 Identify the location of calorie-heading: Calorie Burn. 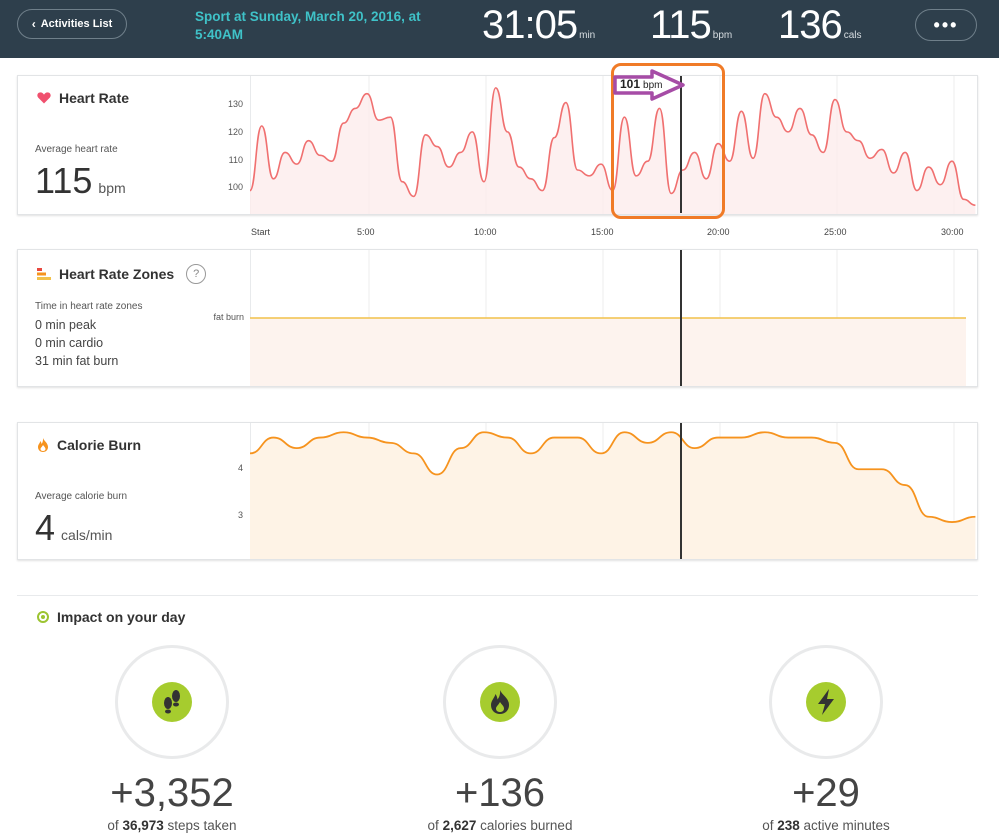
(89, 445).